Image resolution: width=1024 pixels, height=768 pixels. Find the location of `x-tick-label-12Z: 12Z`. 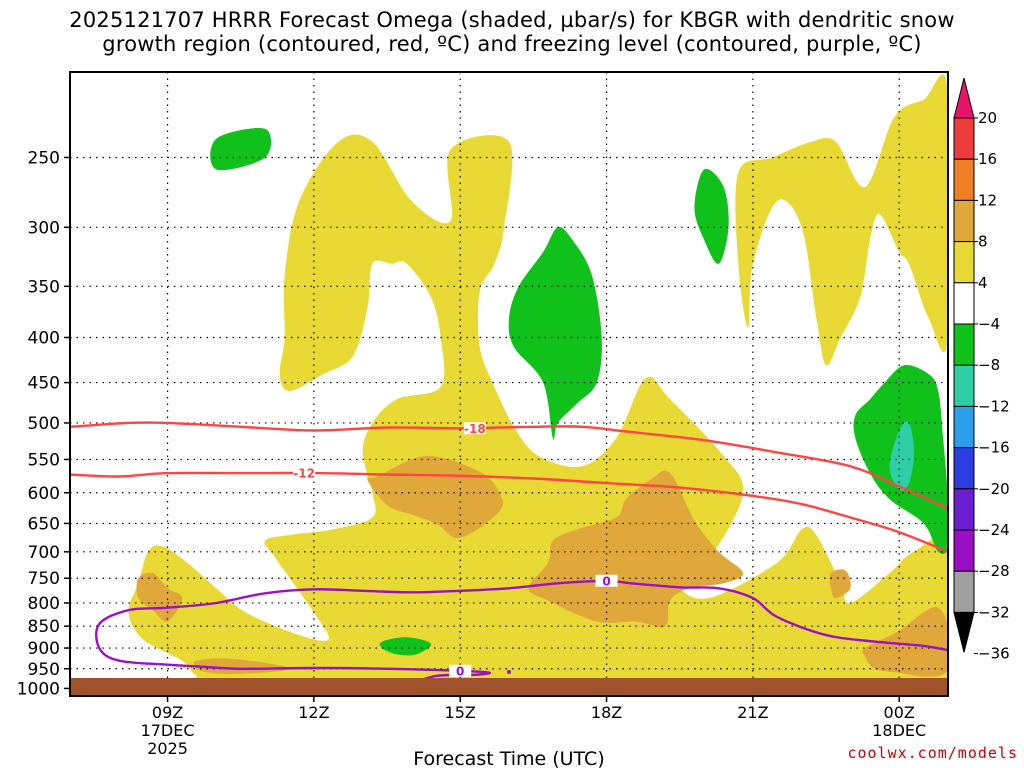

x-tick-label-12Z: 12Z is located at coordinates (313, 712).